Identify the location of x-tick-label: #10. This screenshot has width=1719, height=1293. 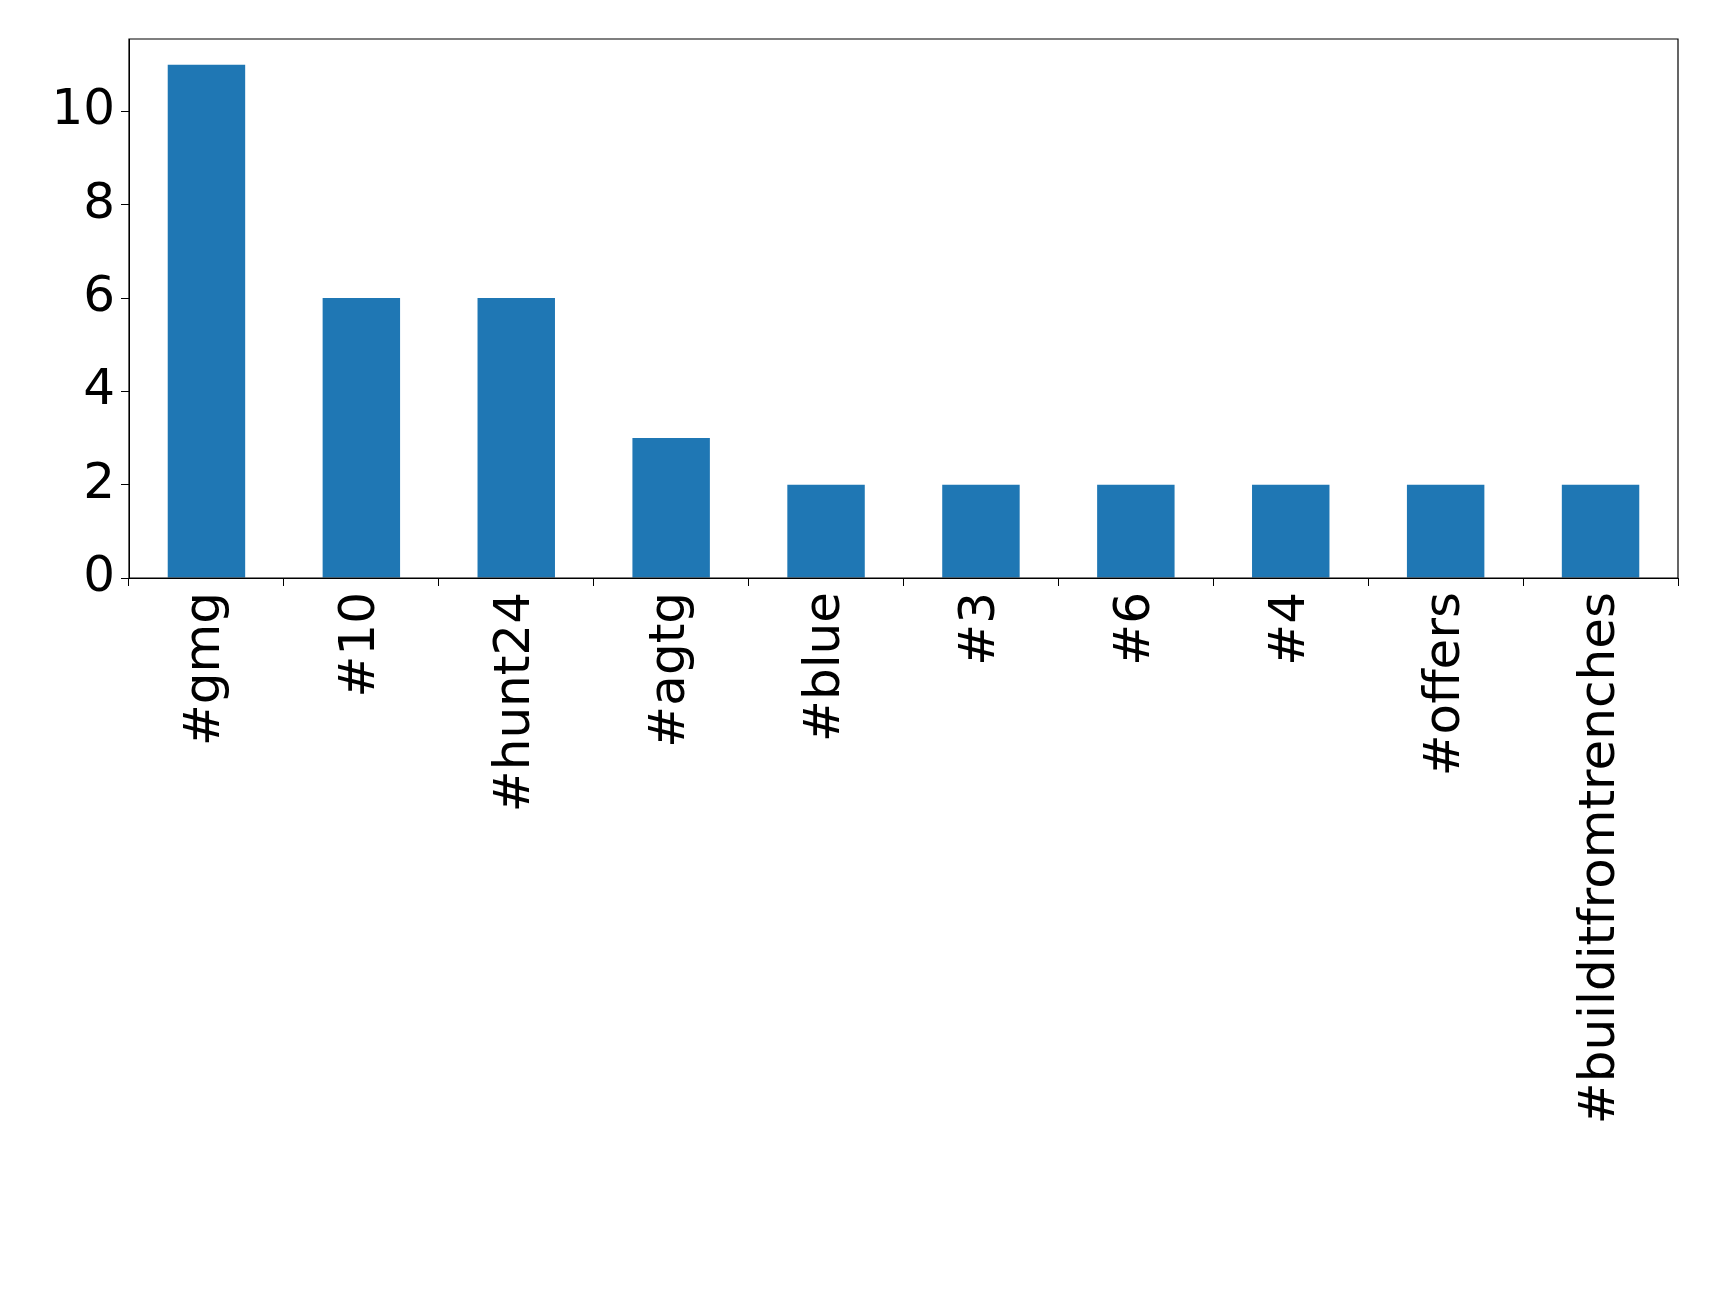
(357, 645).